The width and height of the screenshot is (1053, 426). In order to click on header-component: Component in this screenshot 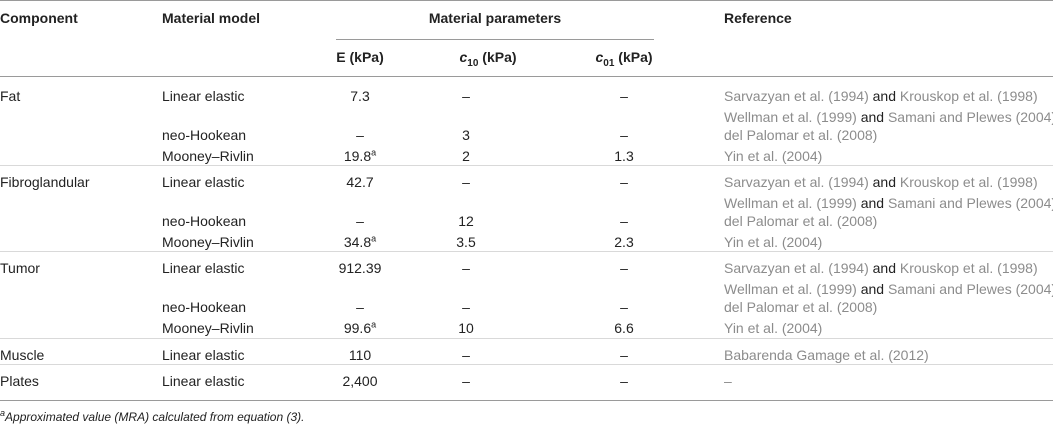, I will do `click(39, 18)`.